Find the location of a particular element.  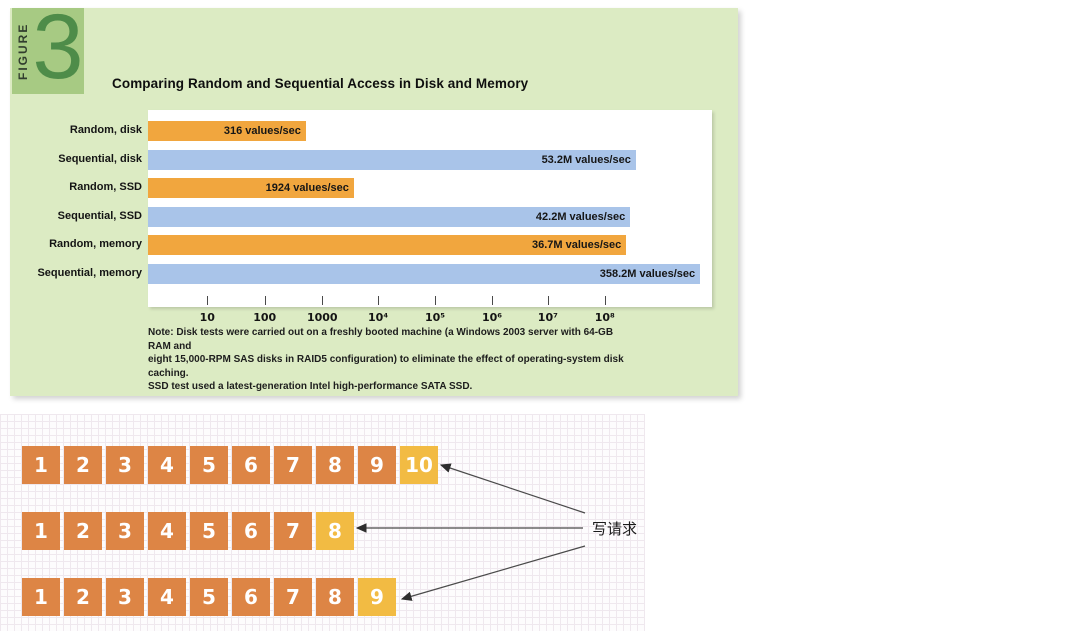

bar-value-label: 53.2M values/sec is located at coordinates (586, 159).